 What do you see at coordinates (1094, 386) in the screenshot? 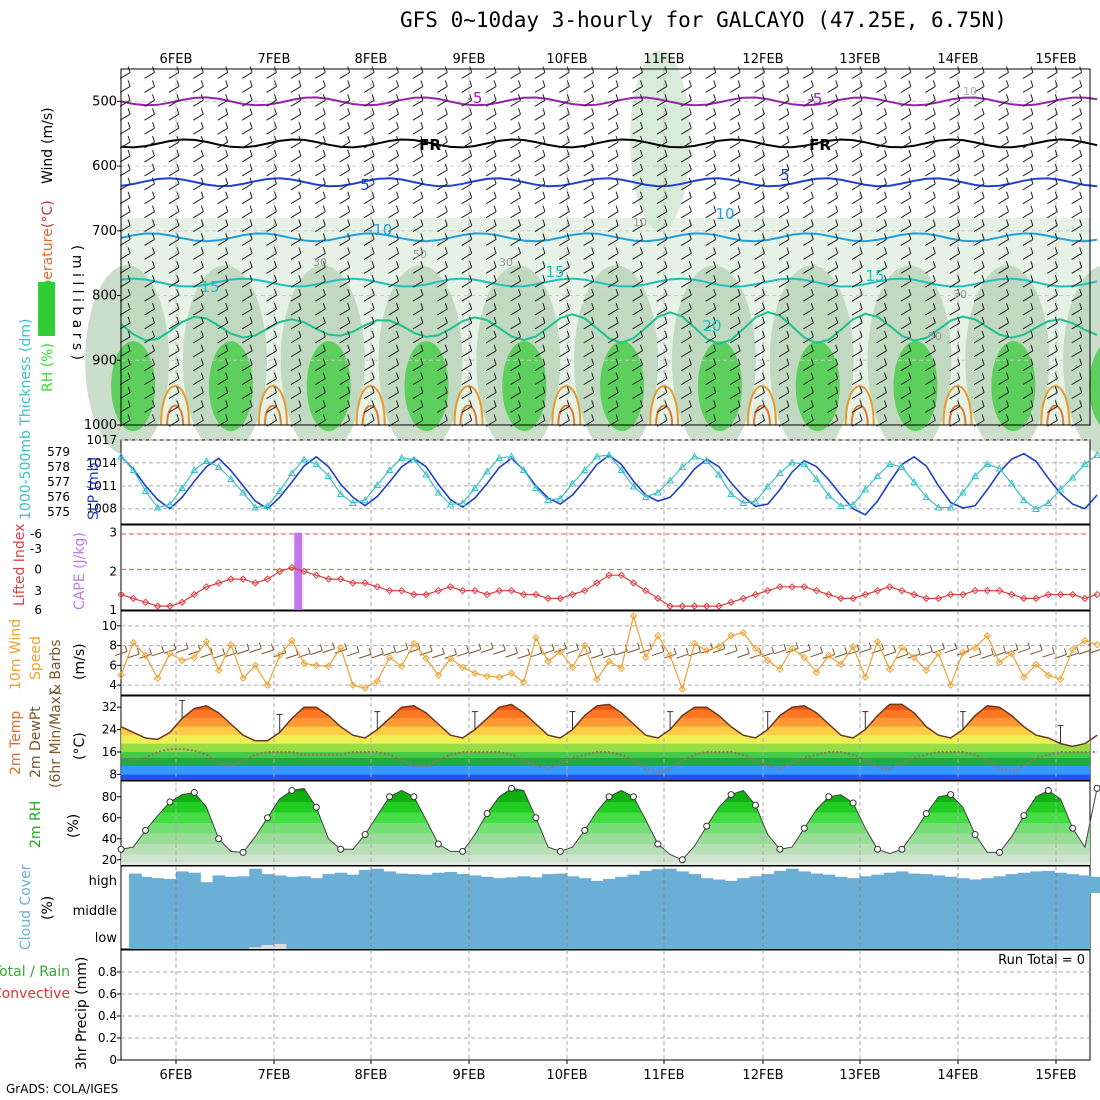
I see `rh-saturated-blob` at bounding box center [1094, 386].